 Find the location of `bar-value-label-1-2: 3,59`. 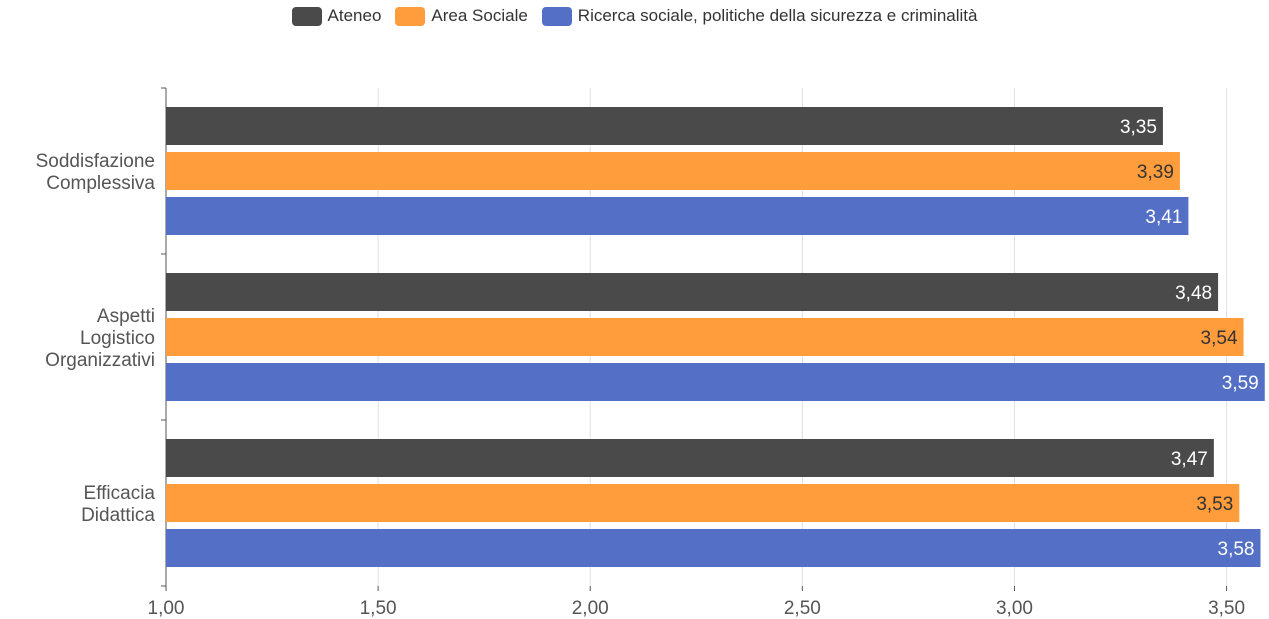

bar-value-label-1-2: 3,59 is located at coordinates (1240, 383).